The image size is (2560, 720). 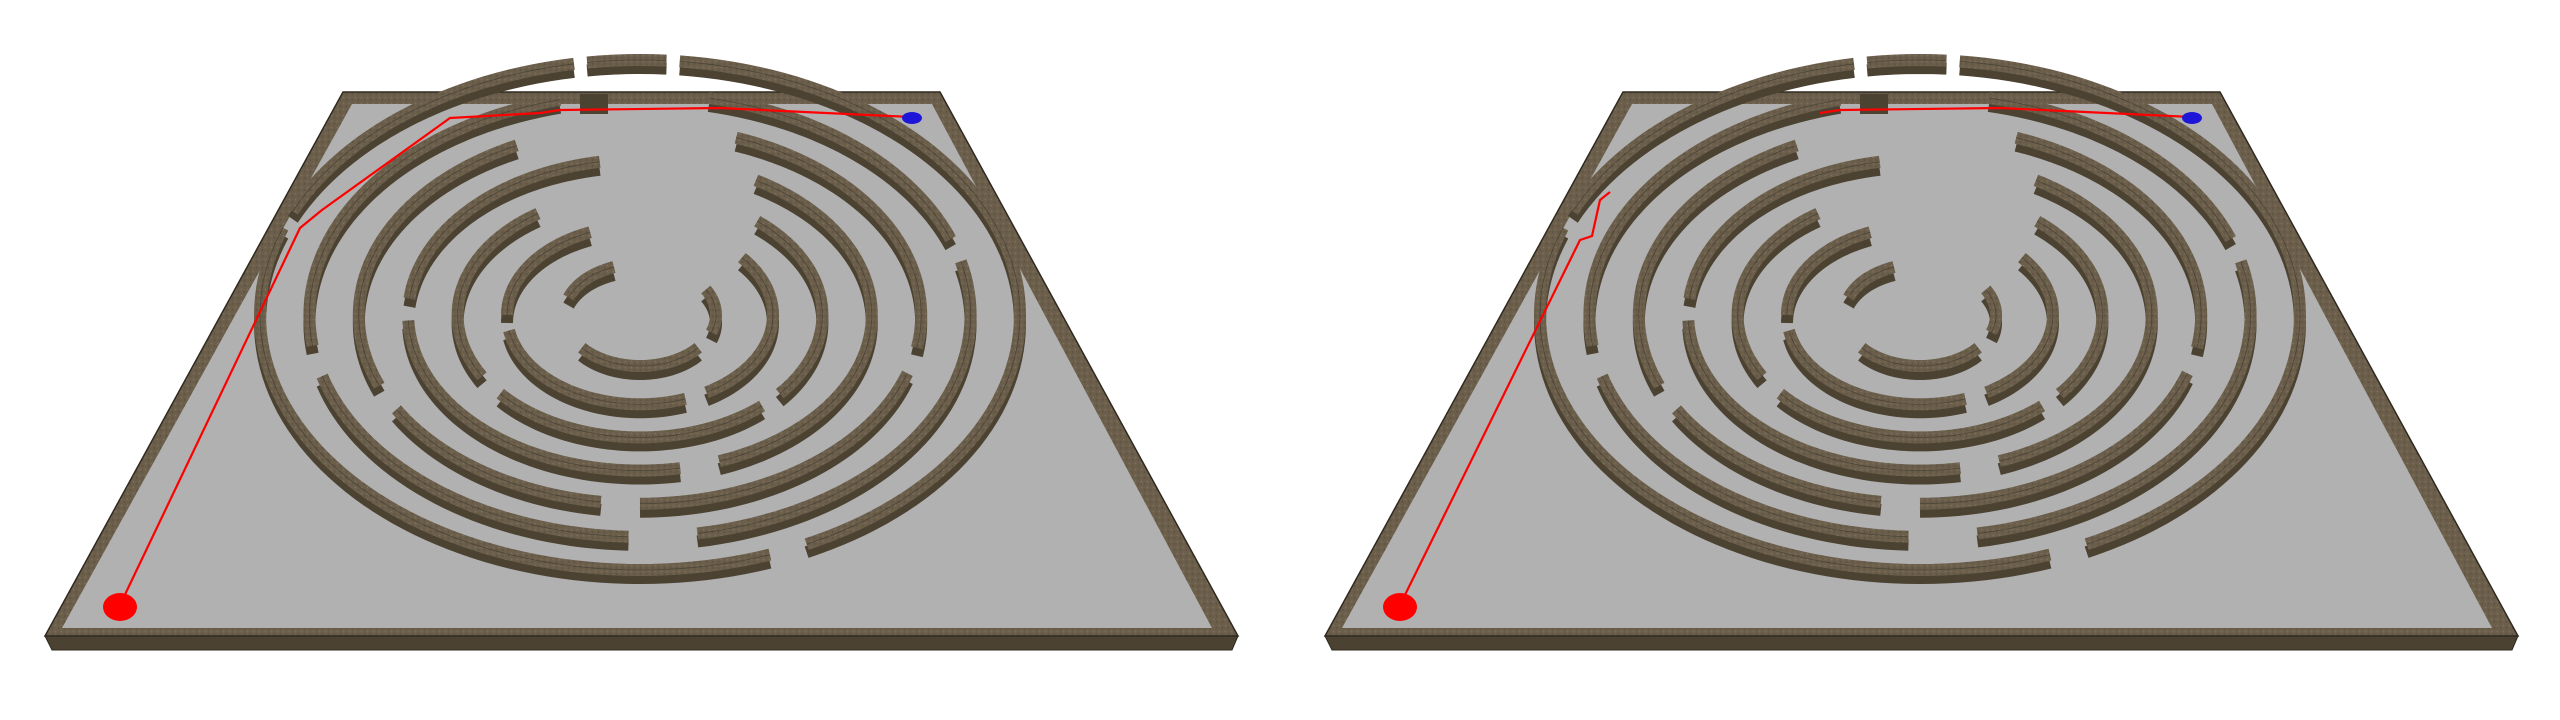 I want to click on solution-path-segment, so click(x=2006, y=112).